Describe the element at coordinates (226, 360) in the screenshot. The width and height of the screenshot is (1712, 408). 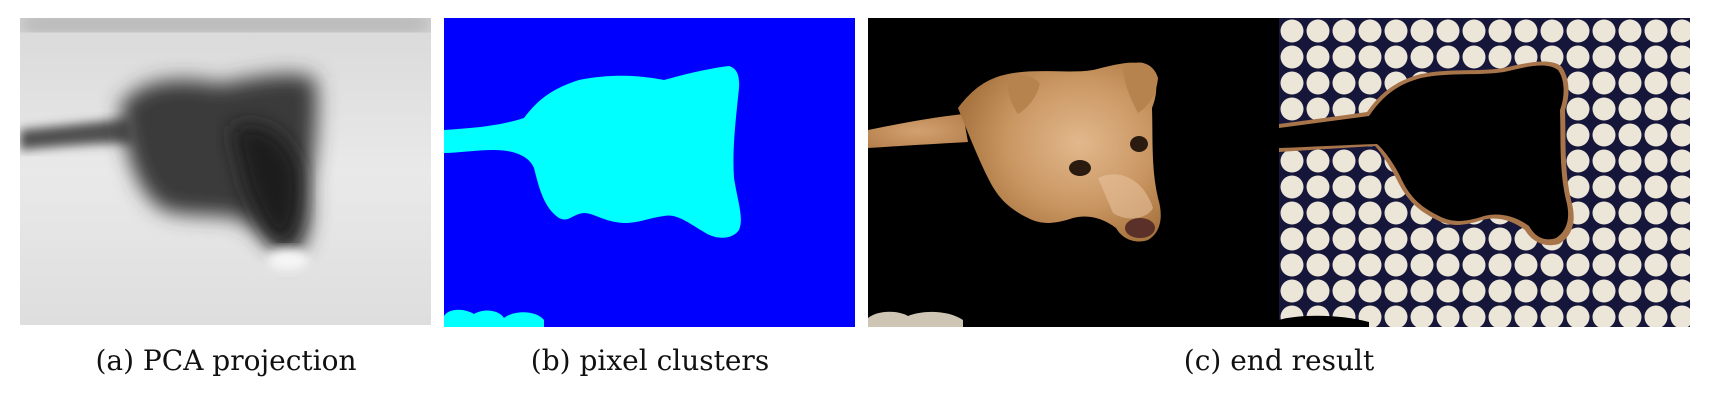
I see `caption-pca-projection: (a) PCA projection` at that location.